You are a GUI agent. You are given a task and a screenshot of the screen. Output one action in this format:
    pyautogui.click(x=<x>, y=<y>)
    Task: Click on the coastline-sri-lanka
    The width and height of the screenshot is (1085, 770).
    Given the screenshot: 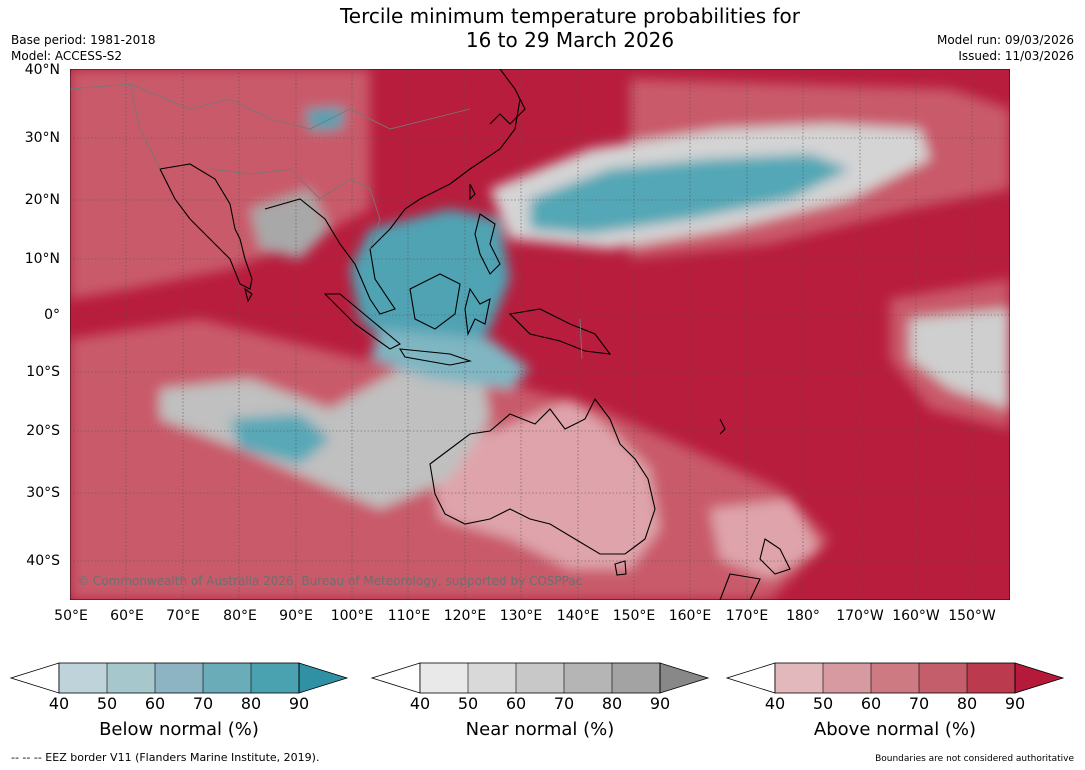 What is the action you would take?
    pyautogui.click(x=248, y=295)
    